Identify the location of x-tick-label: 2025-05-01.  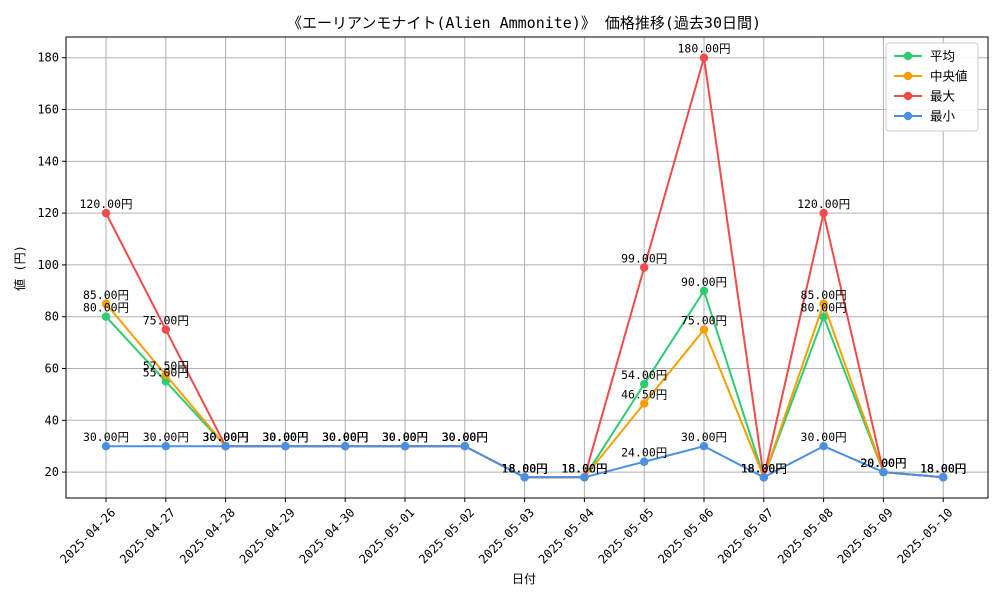
(386, 535).